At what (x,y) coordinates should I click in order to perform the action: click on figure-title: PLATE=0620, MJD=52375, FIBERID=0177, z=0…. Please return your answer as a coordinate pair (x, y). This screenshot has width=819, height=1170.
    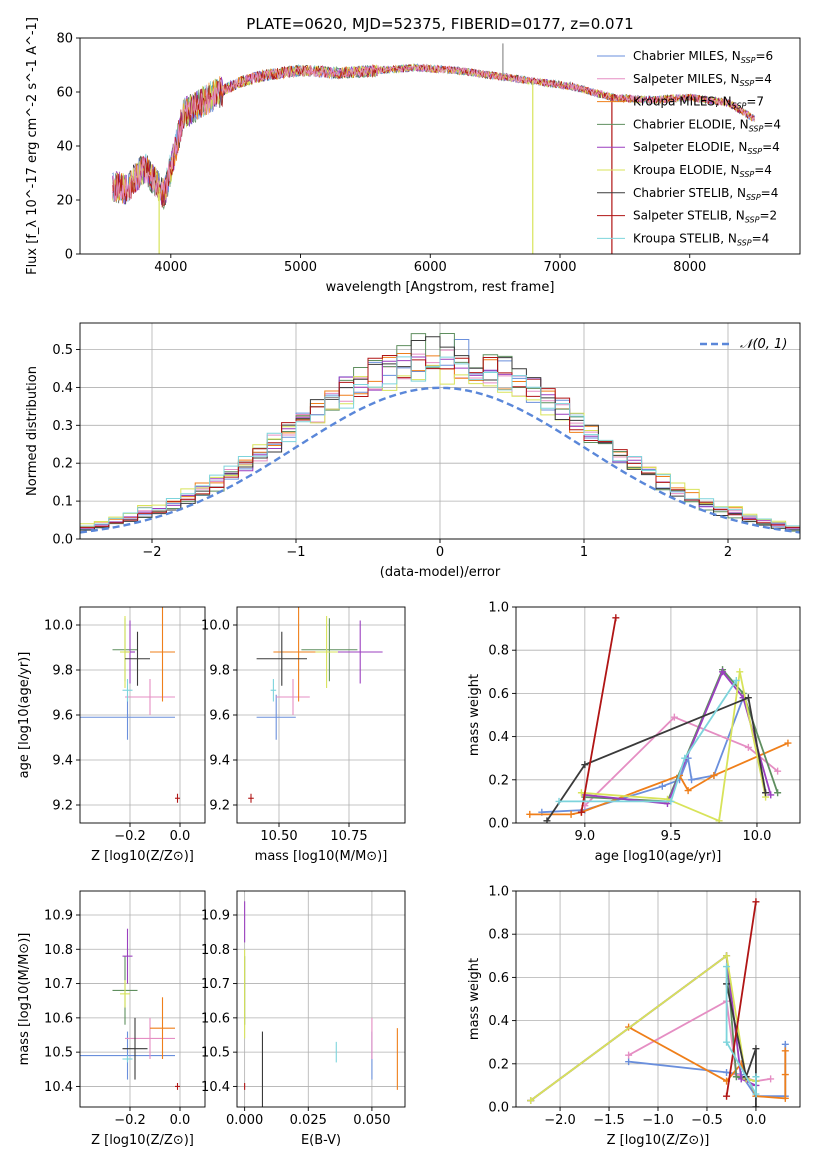
    Looking at the image, I should click on (439, 24).